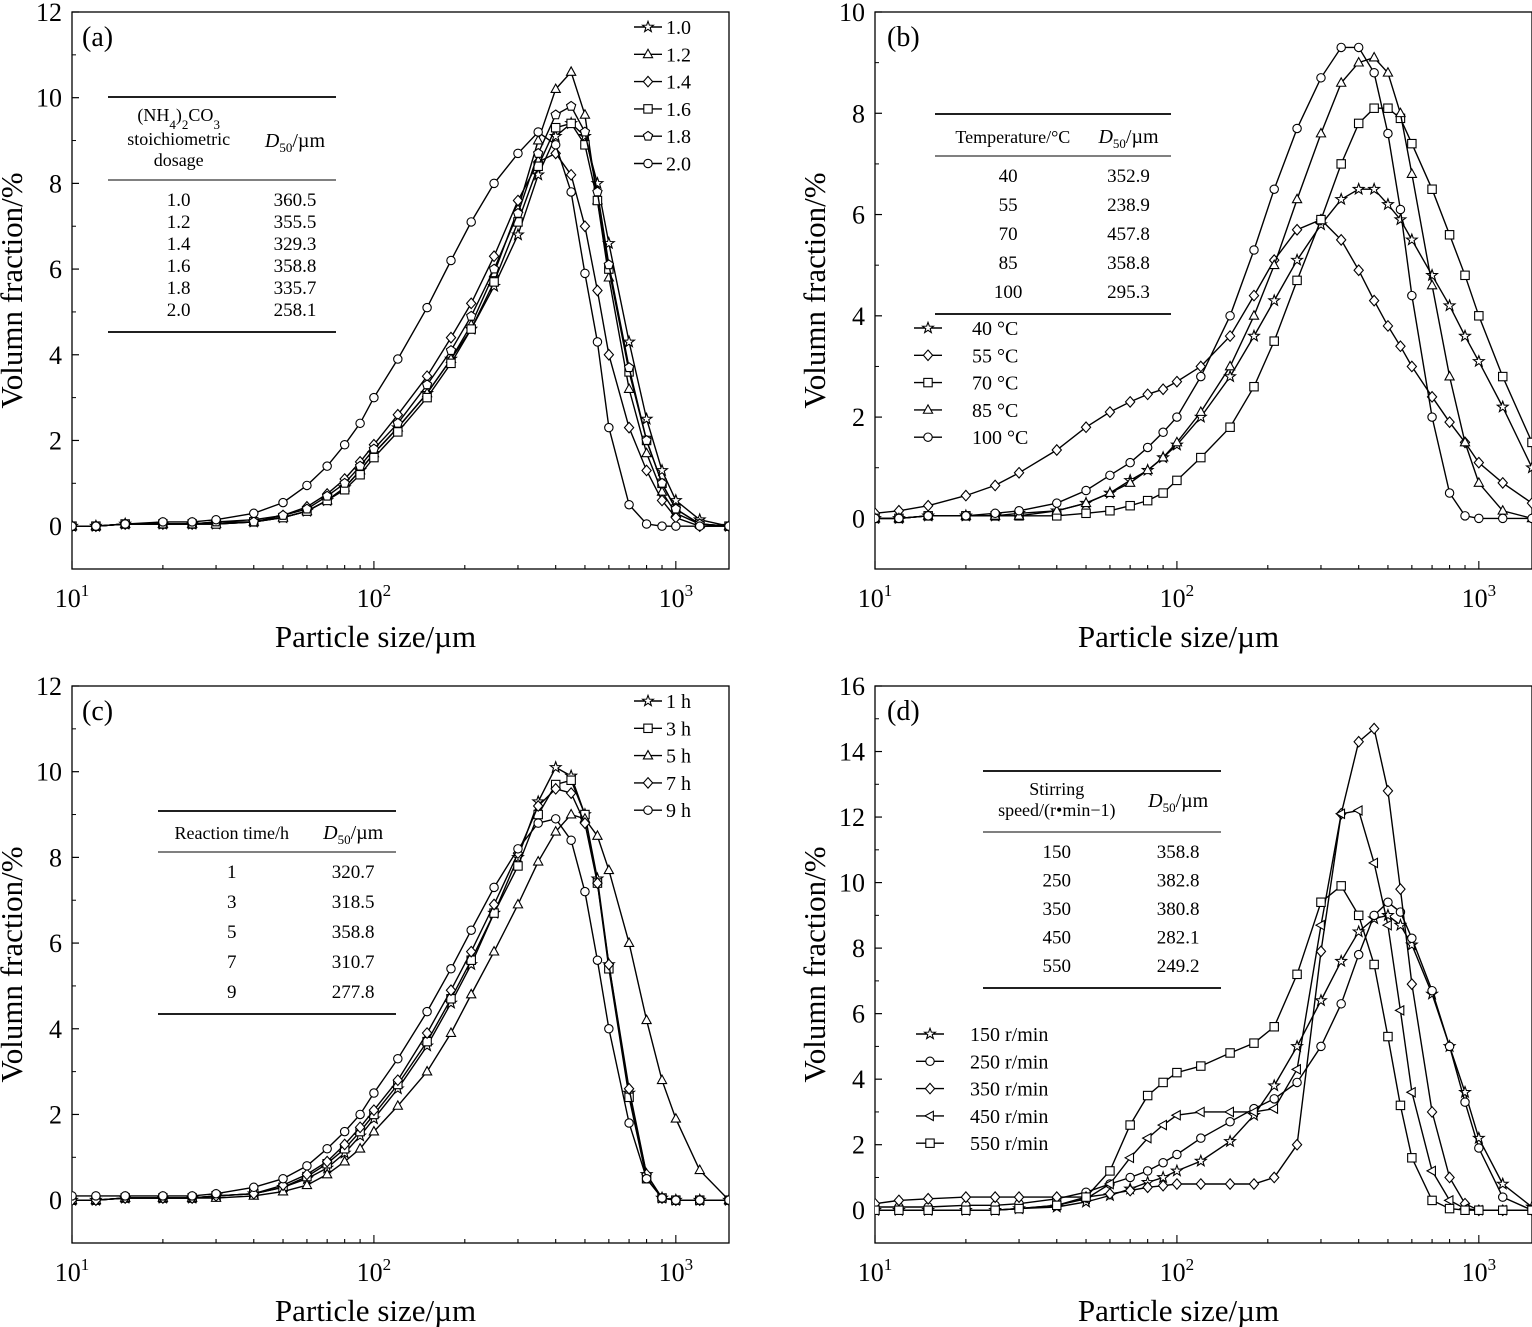 Image resolution: width=1532 pixels, height=1327 pixels. I want to click on y-tick-label: 4, so click(55, 1029).